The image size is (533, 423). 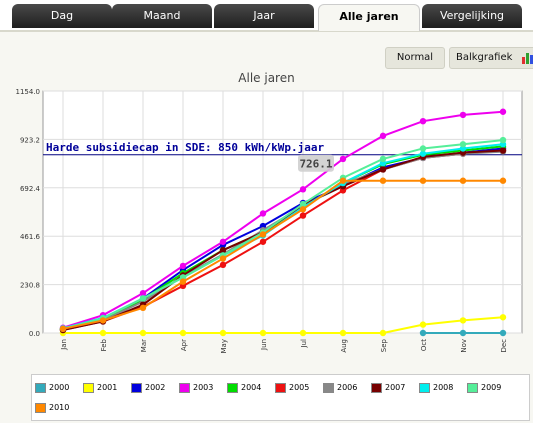 I want to click on x-tick-label: Jan, so click(x=64, y=345).